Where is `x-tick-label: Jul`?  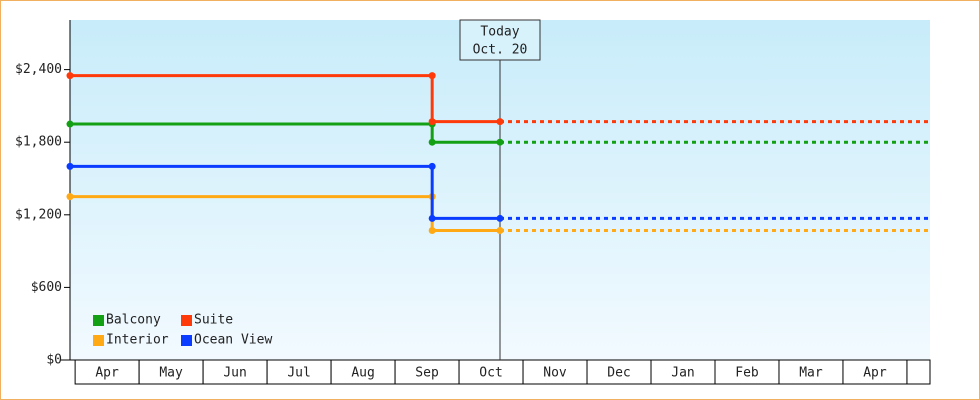
x-tick-label: Jul is located at coordinates (298, 373).